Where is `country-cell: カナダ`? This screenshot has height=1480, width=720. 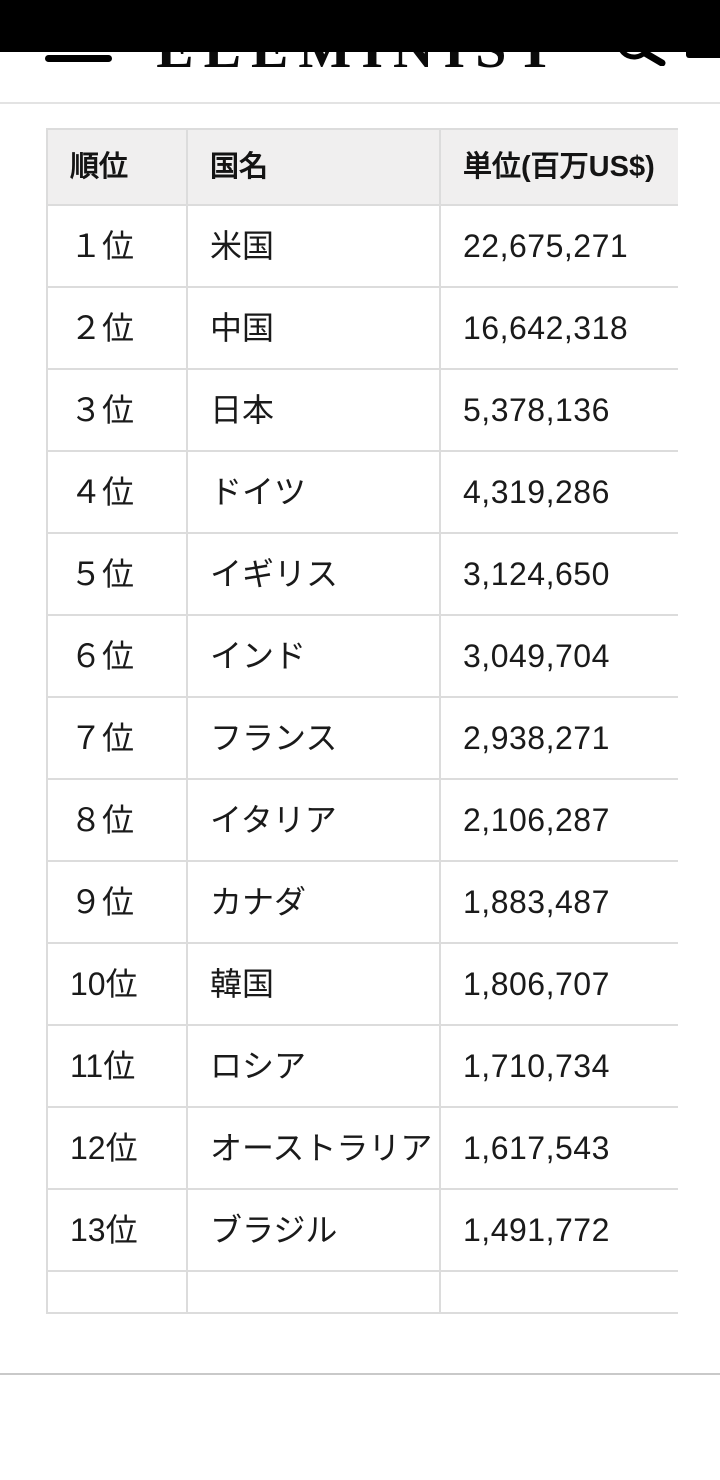 country-cell: カナダ is located at coordinates (313, 902).